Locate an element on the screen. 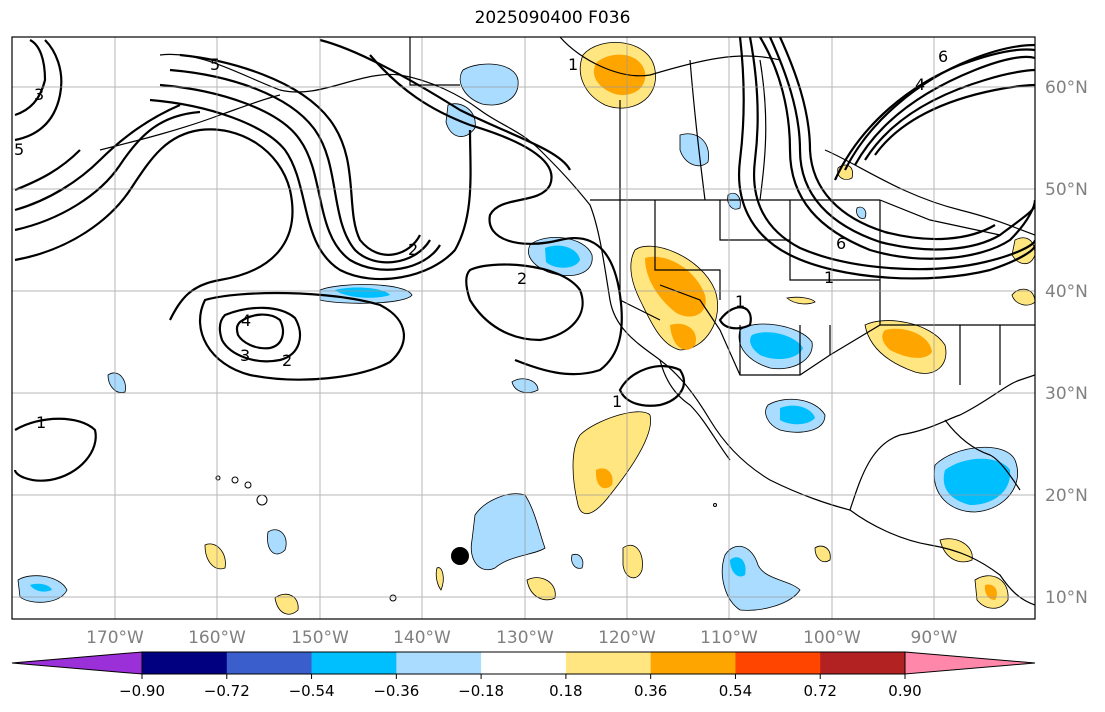  lon-label: 150°W is located at coordinates (320, 638).